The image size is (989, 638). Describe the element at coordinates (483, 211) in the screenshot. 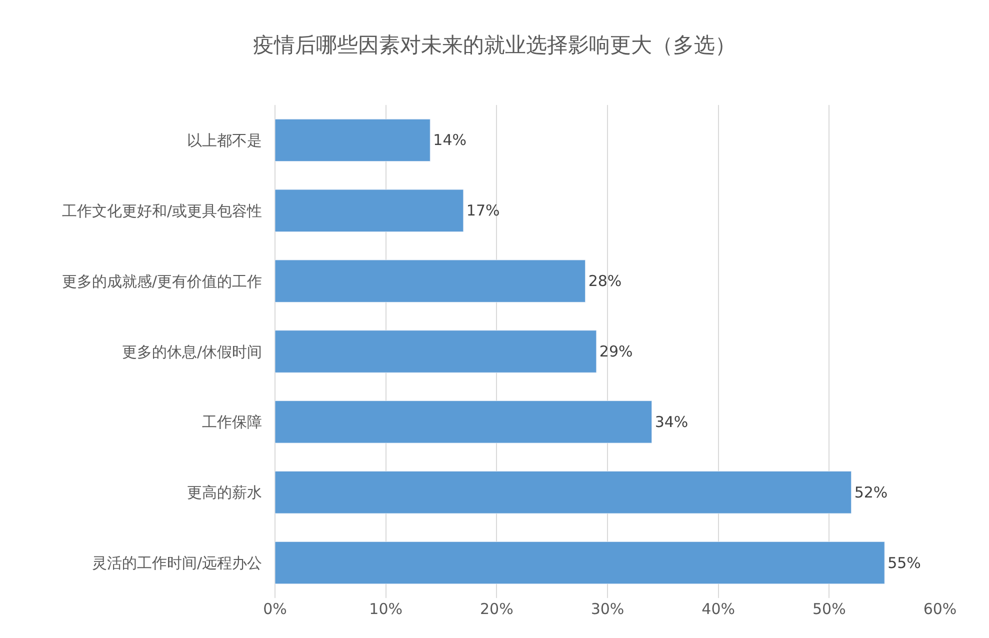

I see `data-label: 17%` at that location.